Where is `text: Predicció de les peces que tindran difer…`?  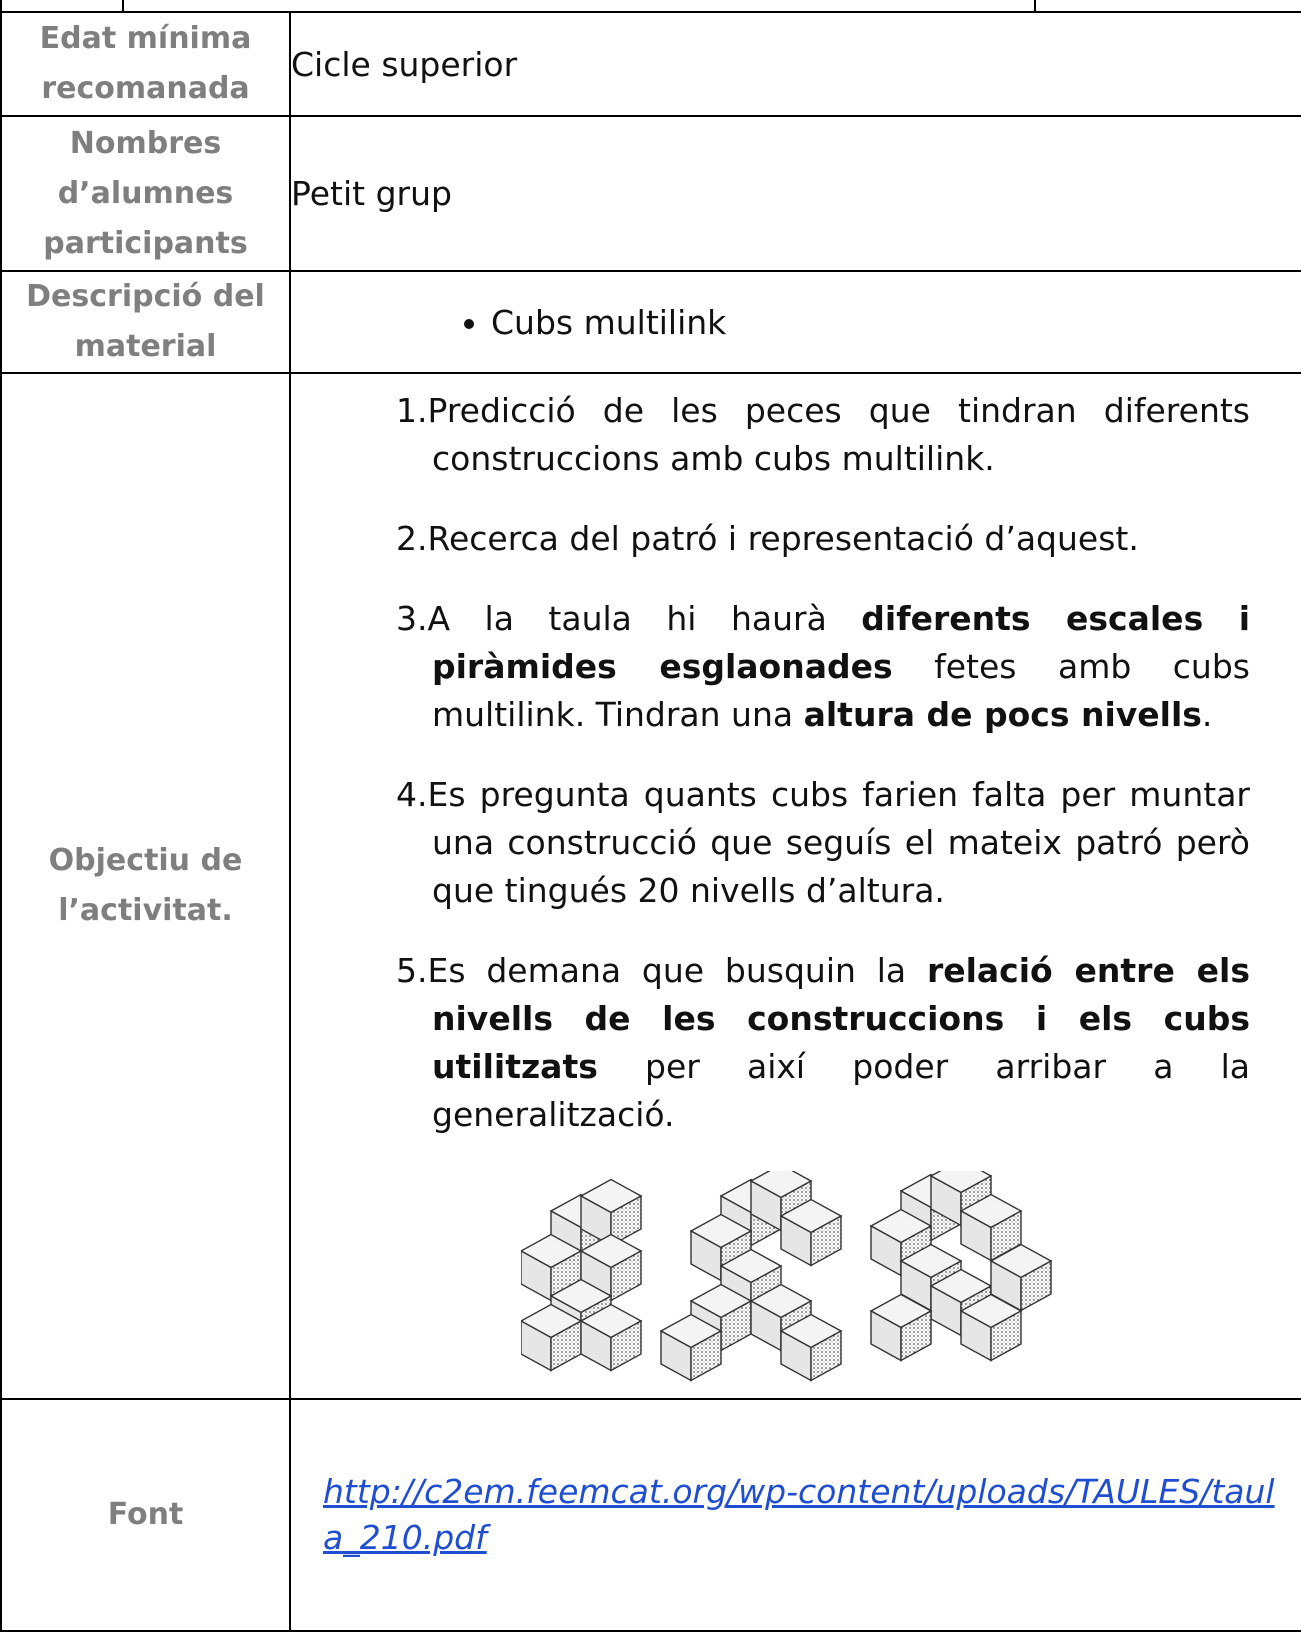
text: Predicció de les peces que tindran difer… is located at coordinates (839, 434).